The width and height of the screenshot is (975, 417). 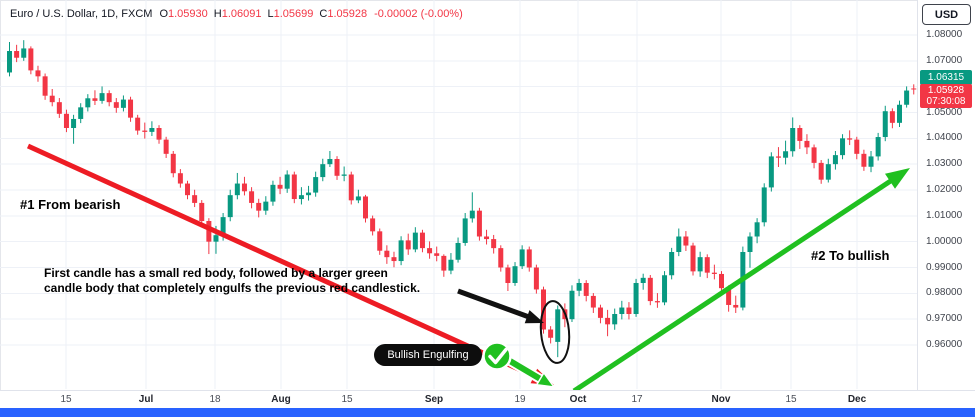 I want to click on price-axis-label: 0.97000, so click(x=944, y=319).